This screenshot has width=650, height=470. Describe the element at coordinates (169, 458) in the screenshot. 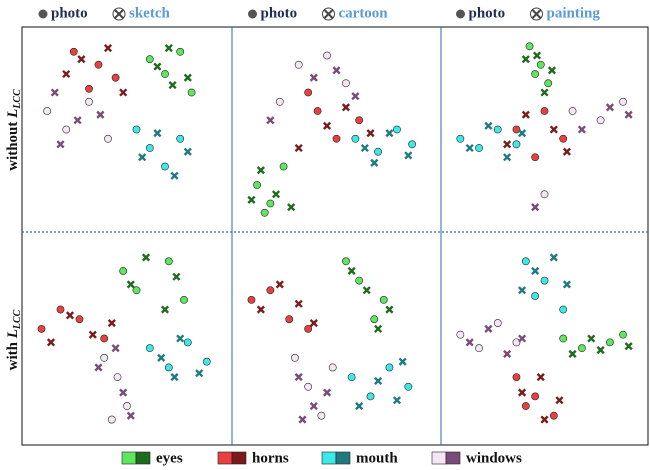

I see `legend-label: eyes` at that location.